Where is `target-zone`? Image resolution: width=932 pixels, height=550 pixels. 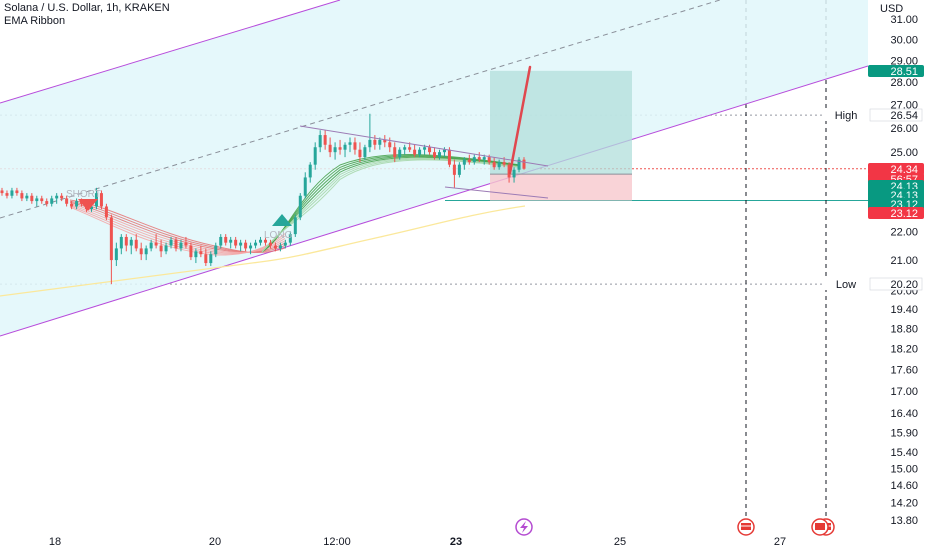
target-zone is located at coordinates (561, 122).